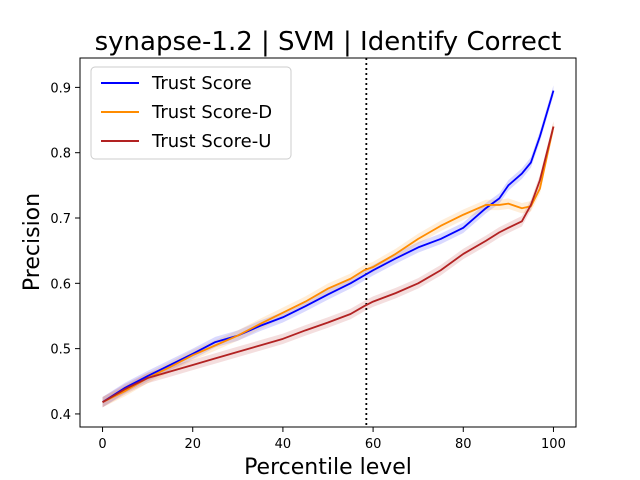 The height and width of the screenshot is (480, 640). I want to click on x-tick-label: 20, so click(192, 444).